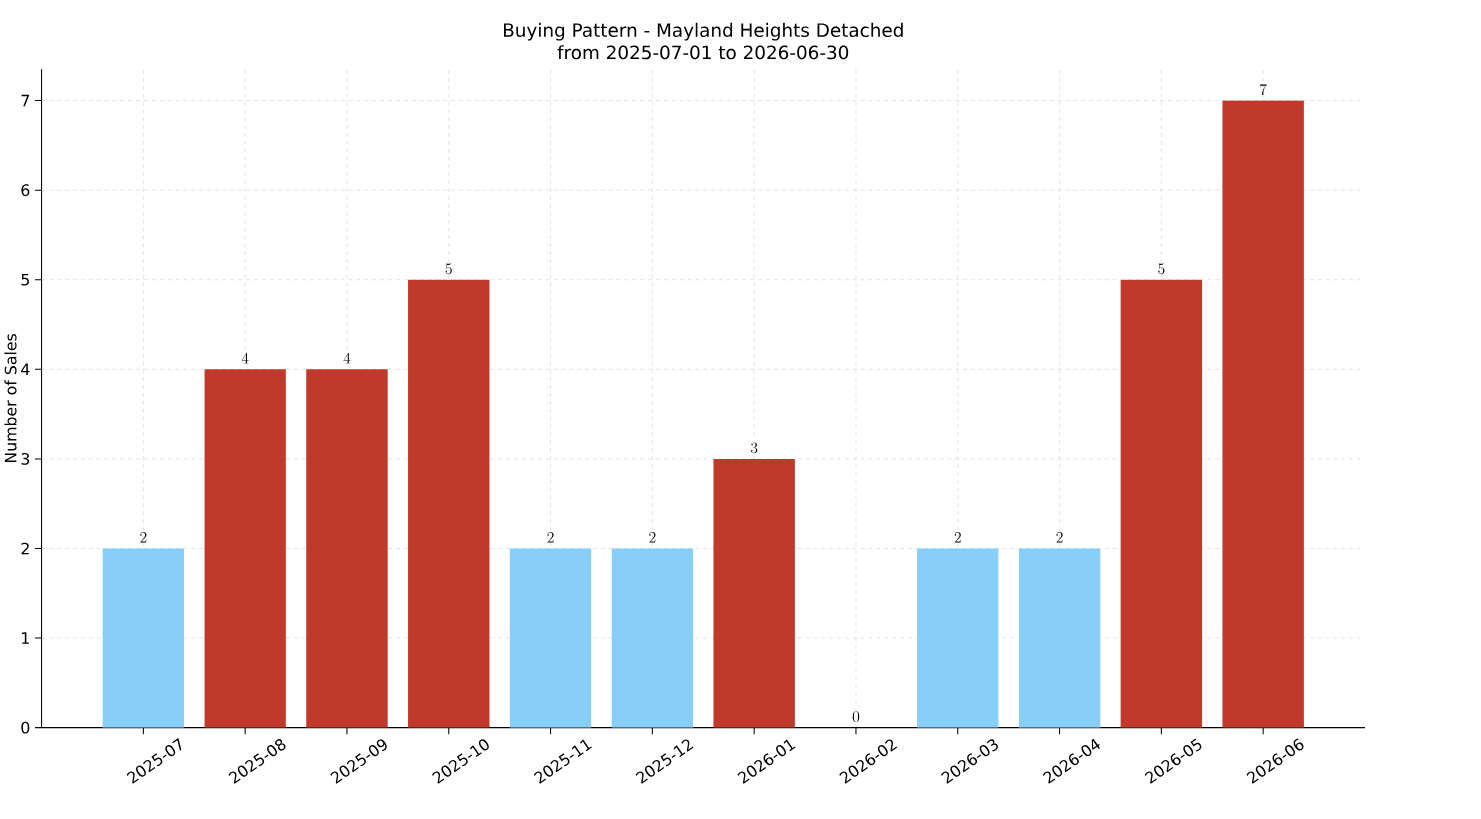 The image size is (1481, 819). What do you see at coordinates (703, 31) in the screenshot?
I see `chart-title: Buying Pattern - Mayland Heights Detached` at bounding box center [703, 31].